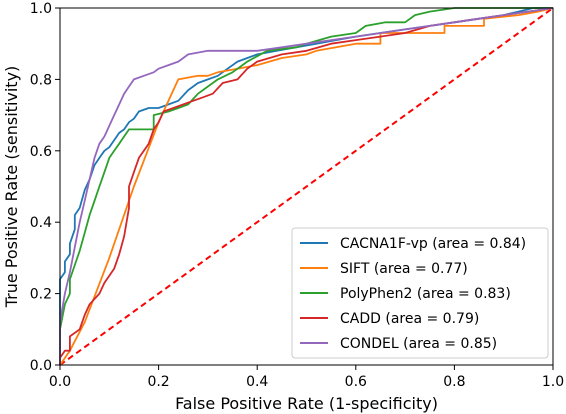  I want to click on legend-label-1: SIFT (area = 0.77), so click(404, 269).